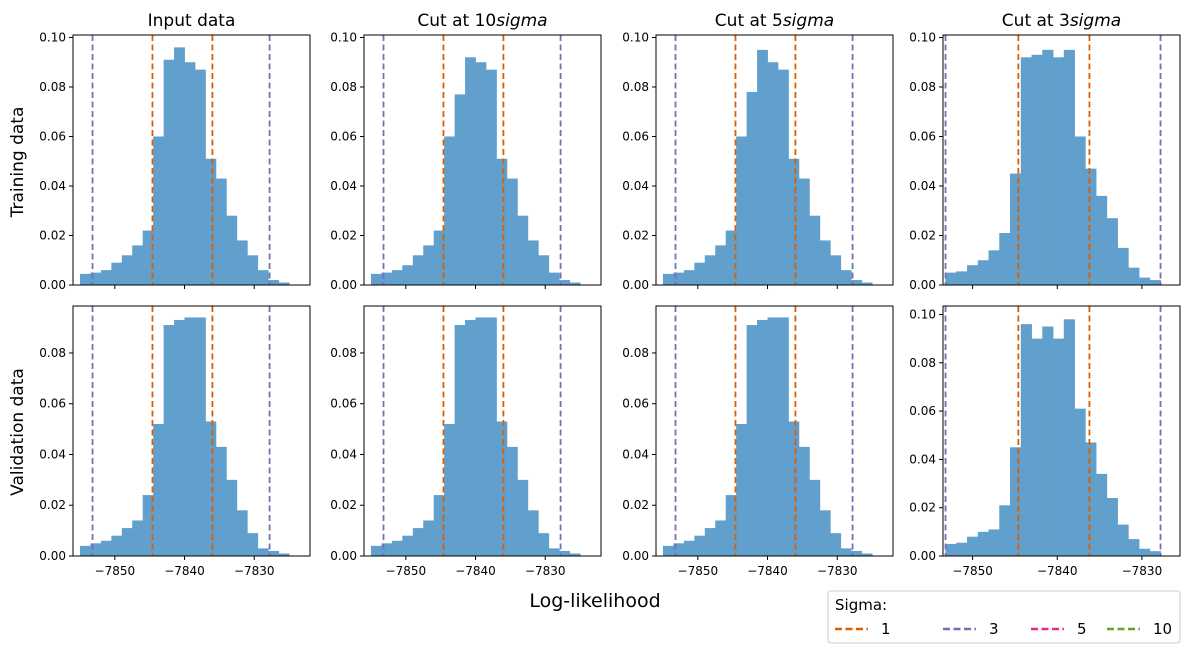  I want to click on histogram-panel: 0.00 0.02 0.04 0.06 0.08 0.10, so click(758, 161).